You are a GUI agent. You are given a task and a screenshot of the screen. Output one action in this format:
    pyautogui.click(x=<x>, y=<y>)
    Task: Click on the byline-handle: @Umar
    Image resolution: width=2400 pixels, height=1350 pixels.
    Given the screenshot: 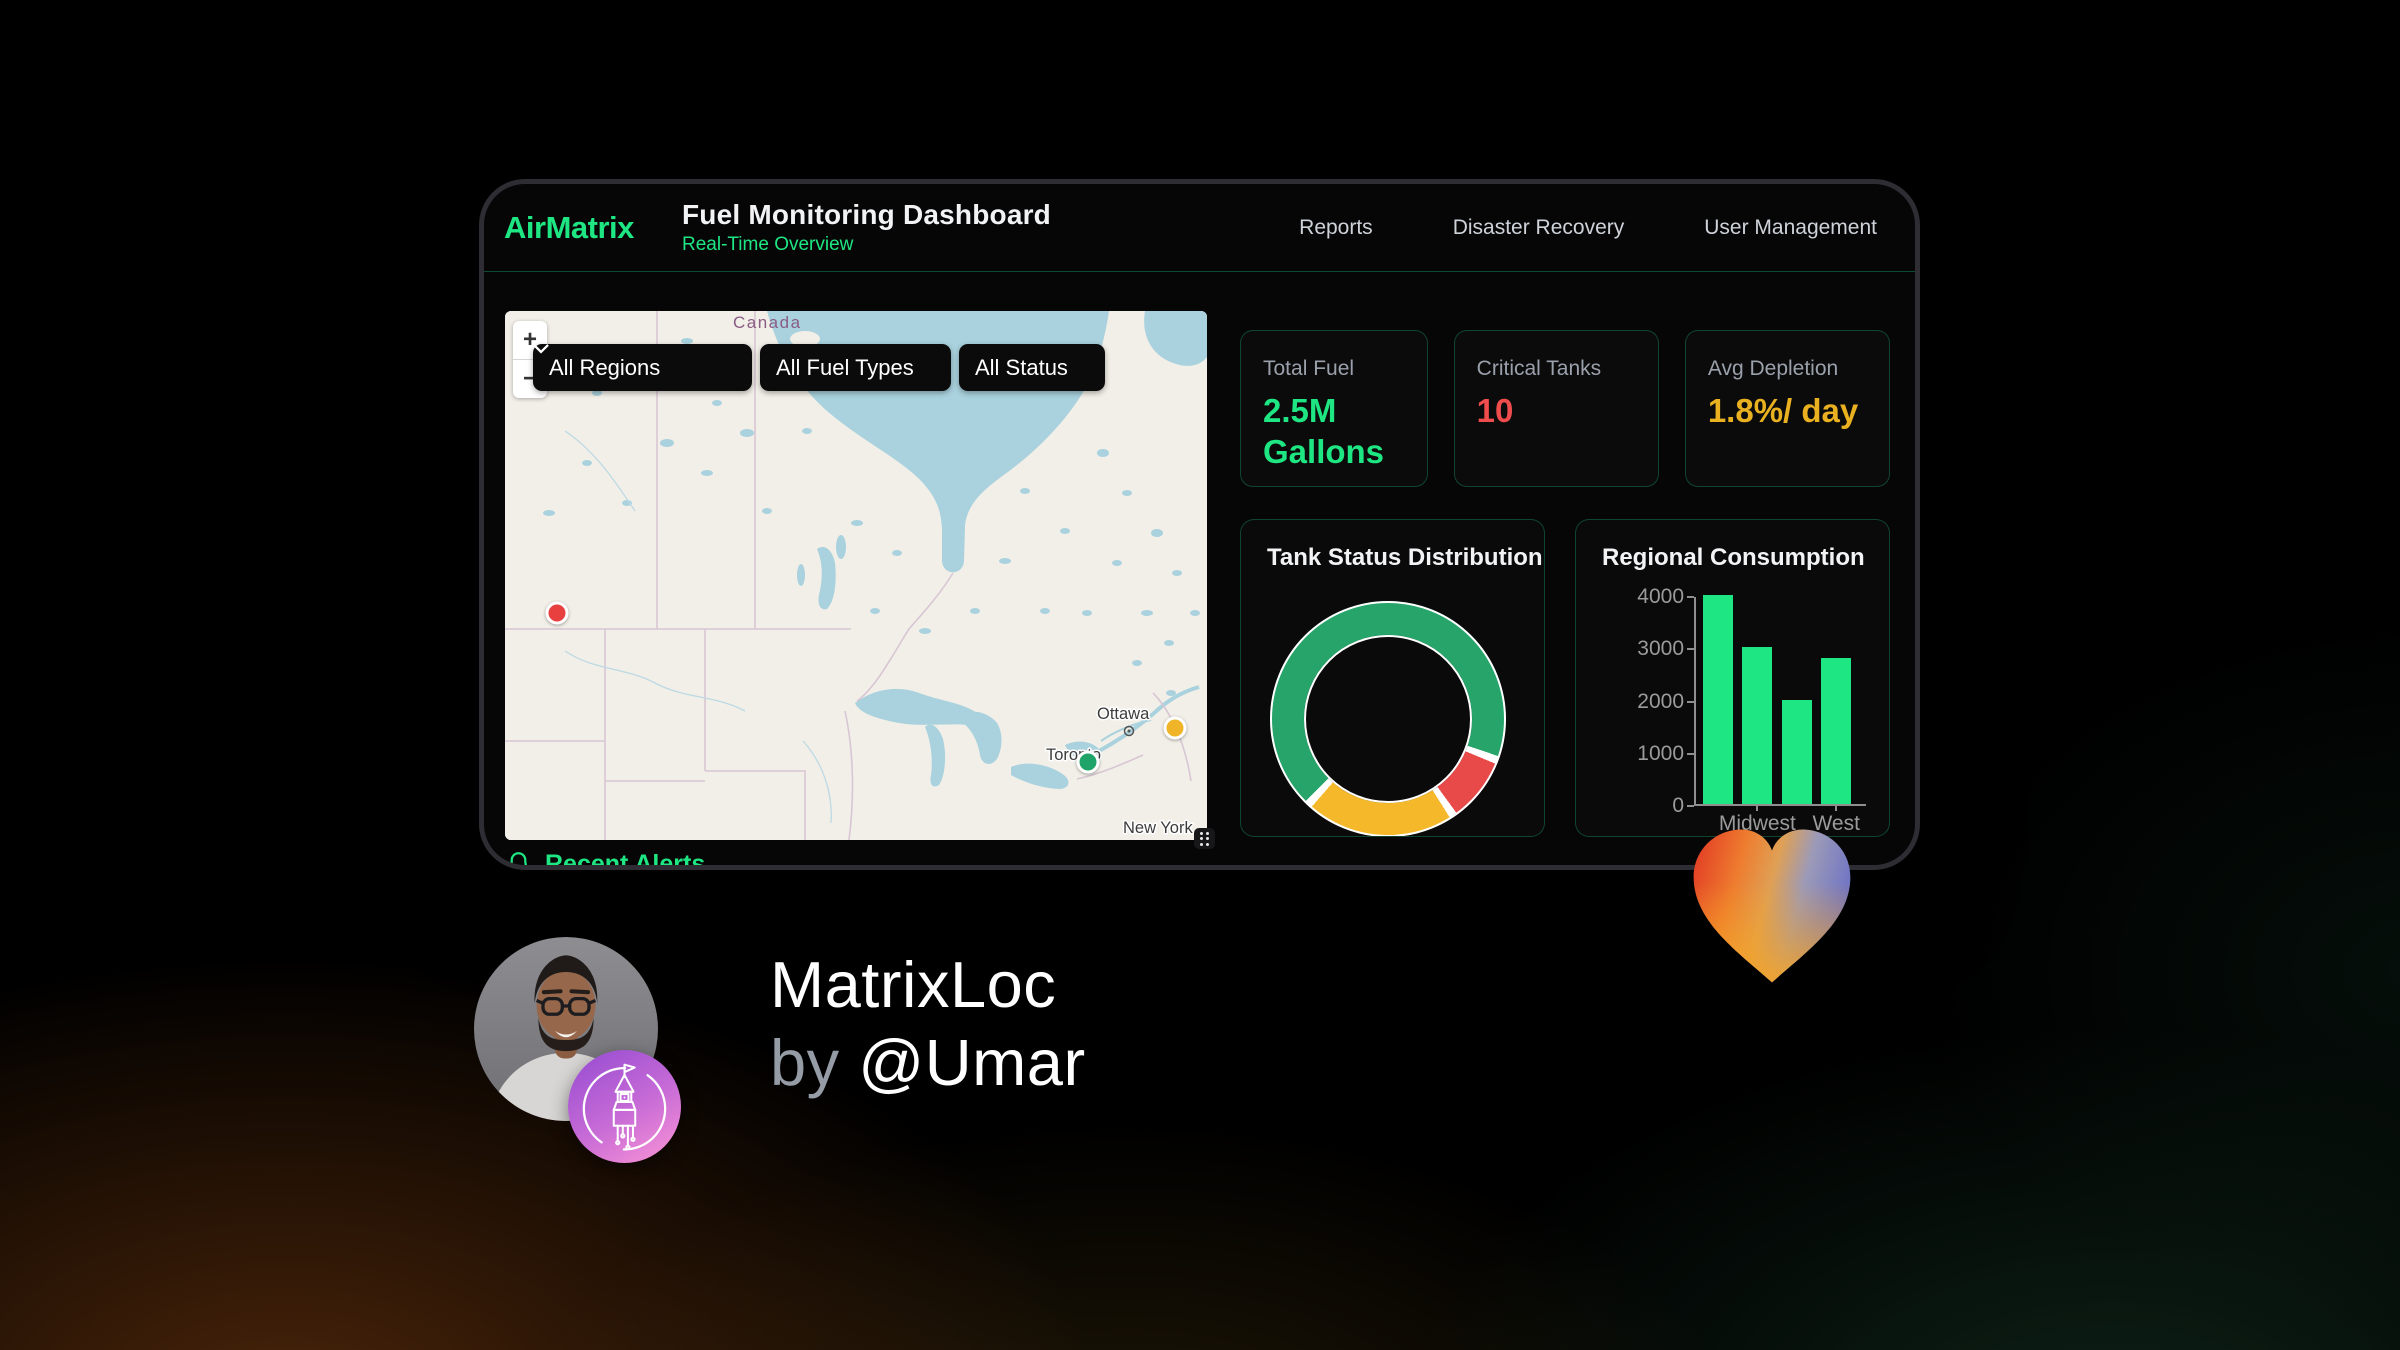 What is the action you would take?
    pyautogui.click(x=972, y=1062)
    